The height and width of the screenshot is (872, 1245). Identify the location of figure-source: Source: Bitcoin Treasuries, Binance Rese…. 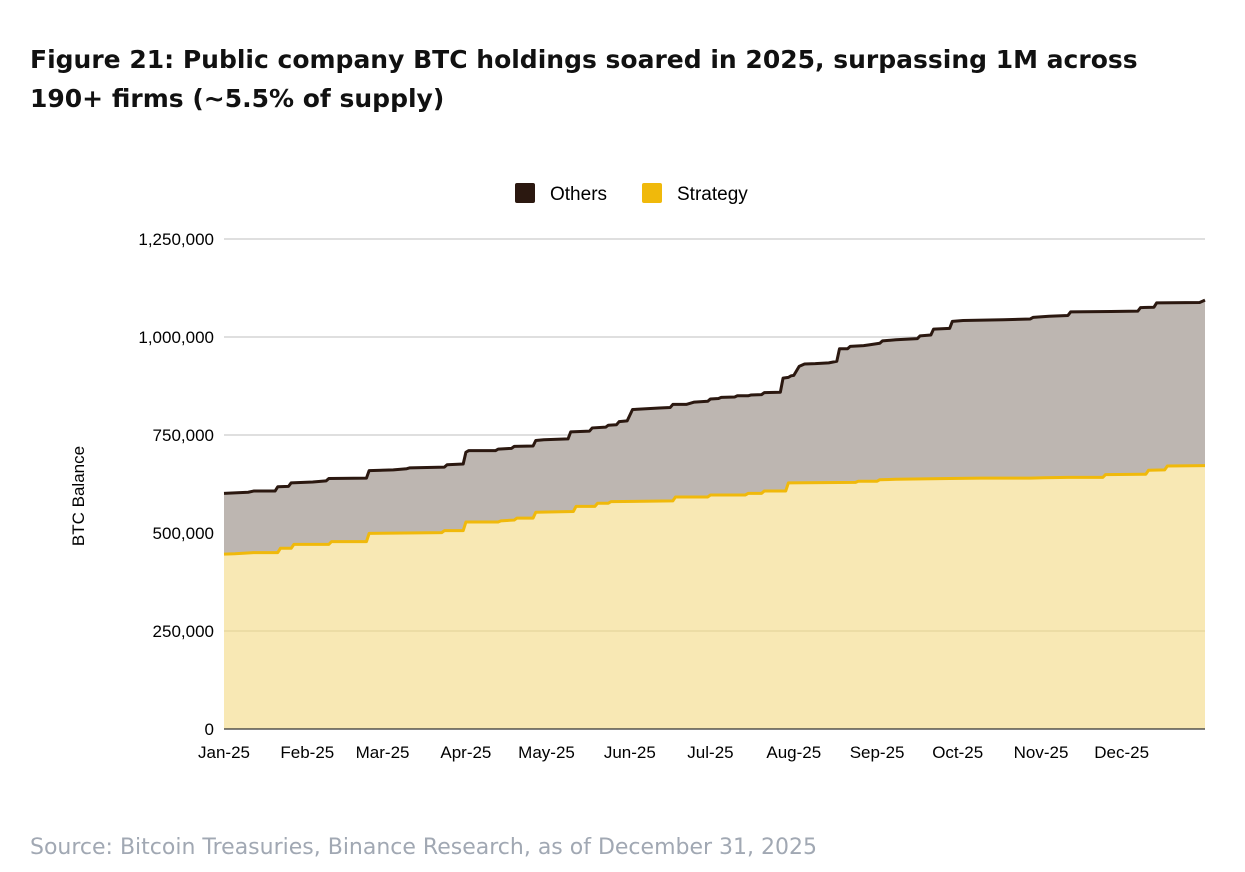
(424, 847).